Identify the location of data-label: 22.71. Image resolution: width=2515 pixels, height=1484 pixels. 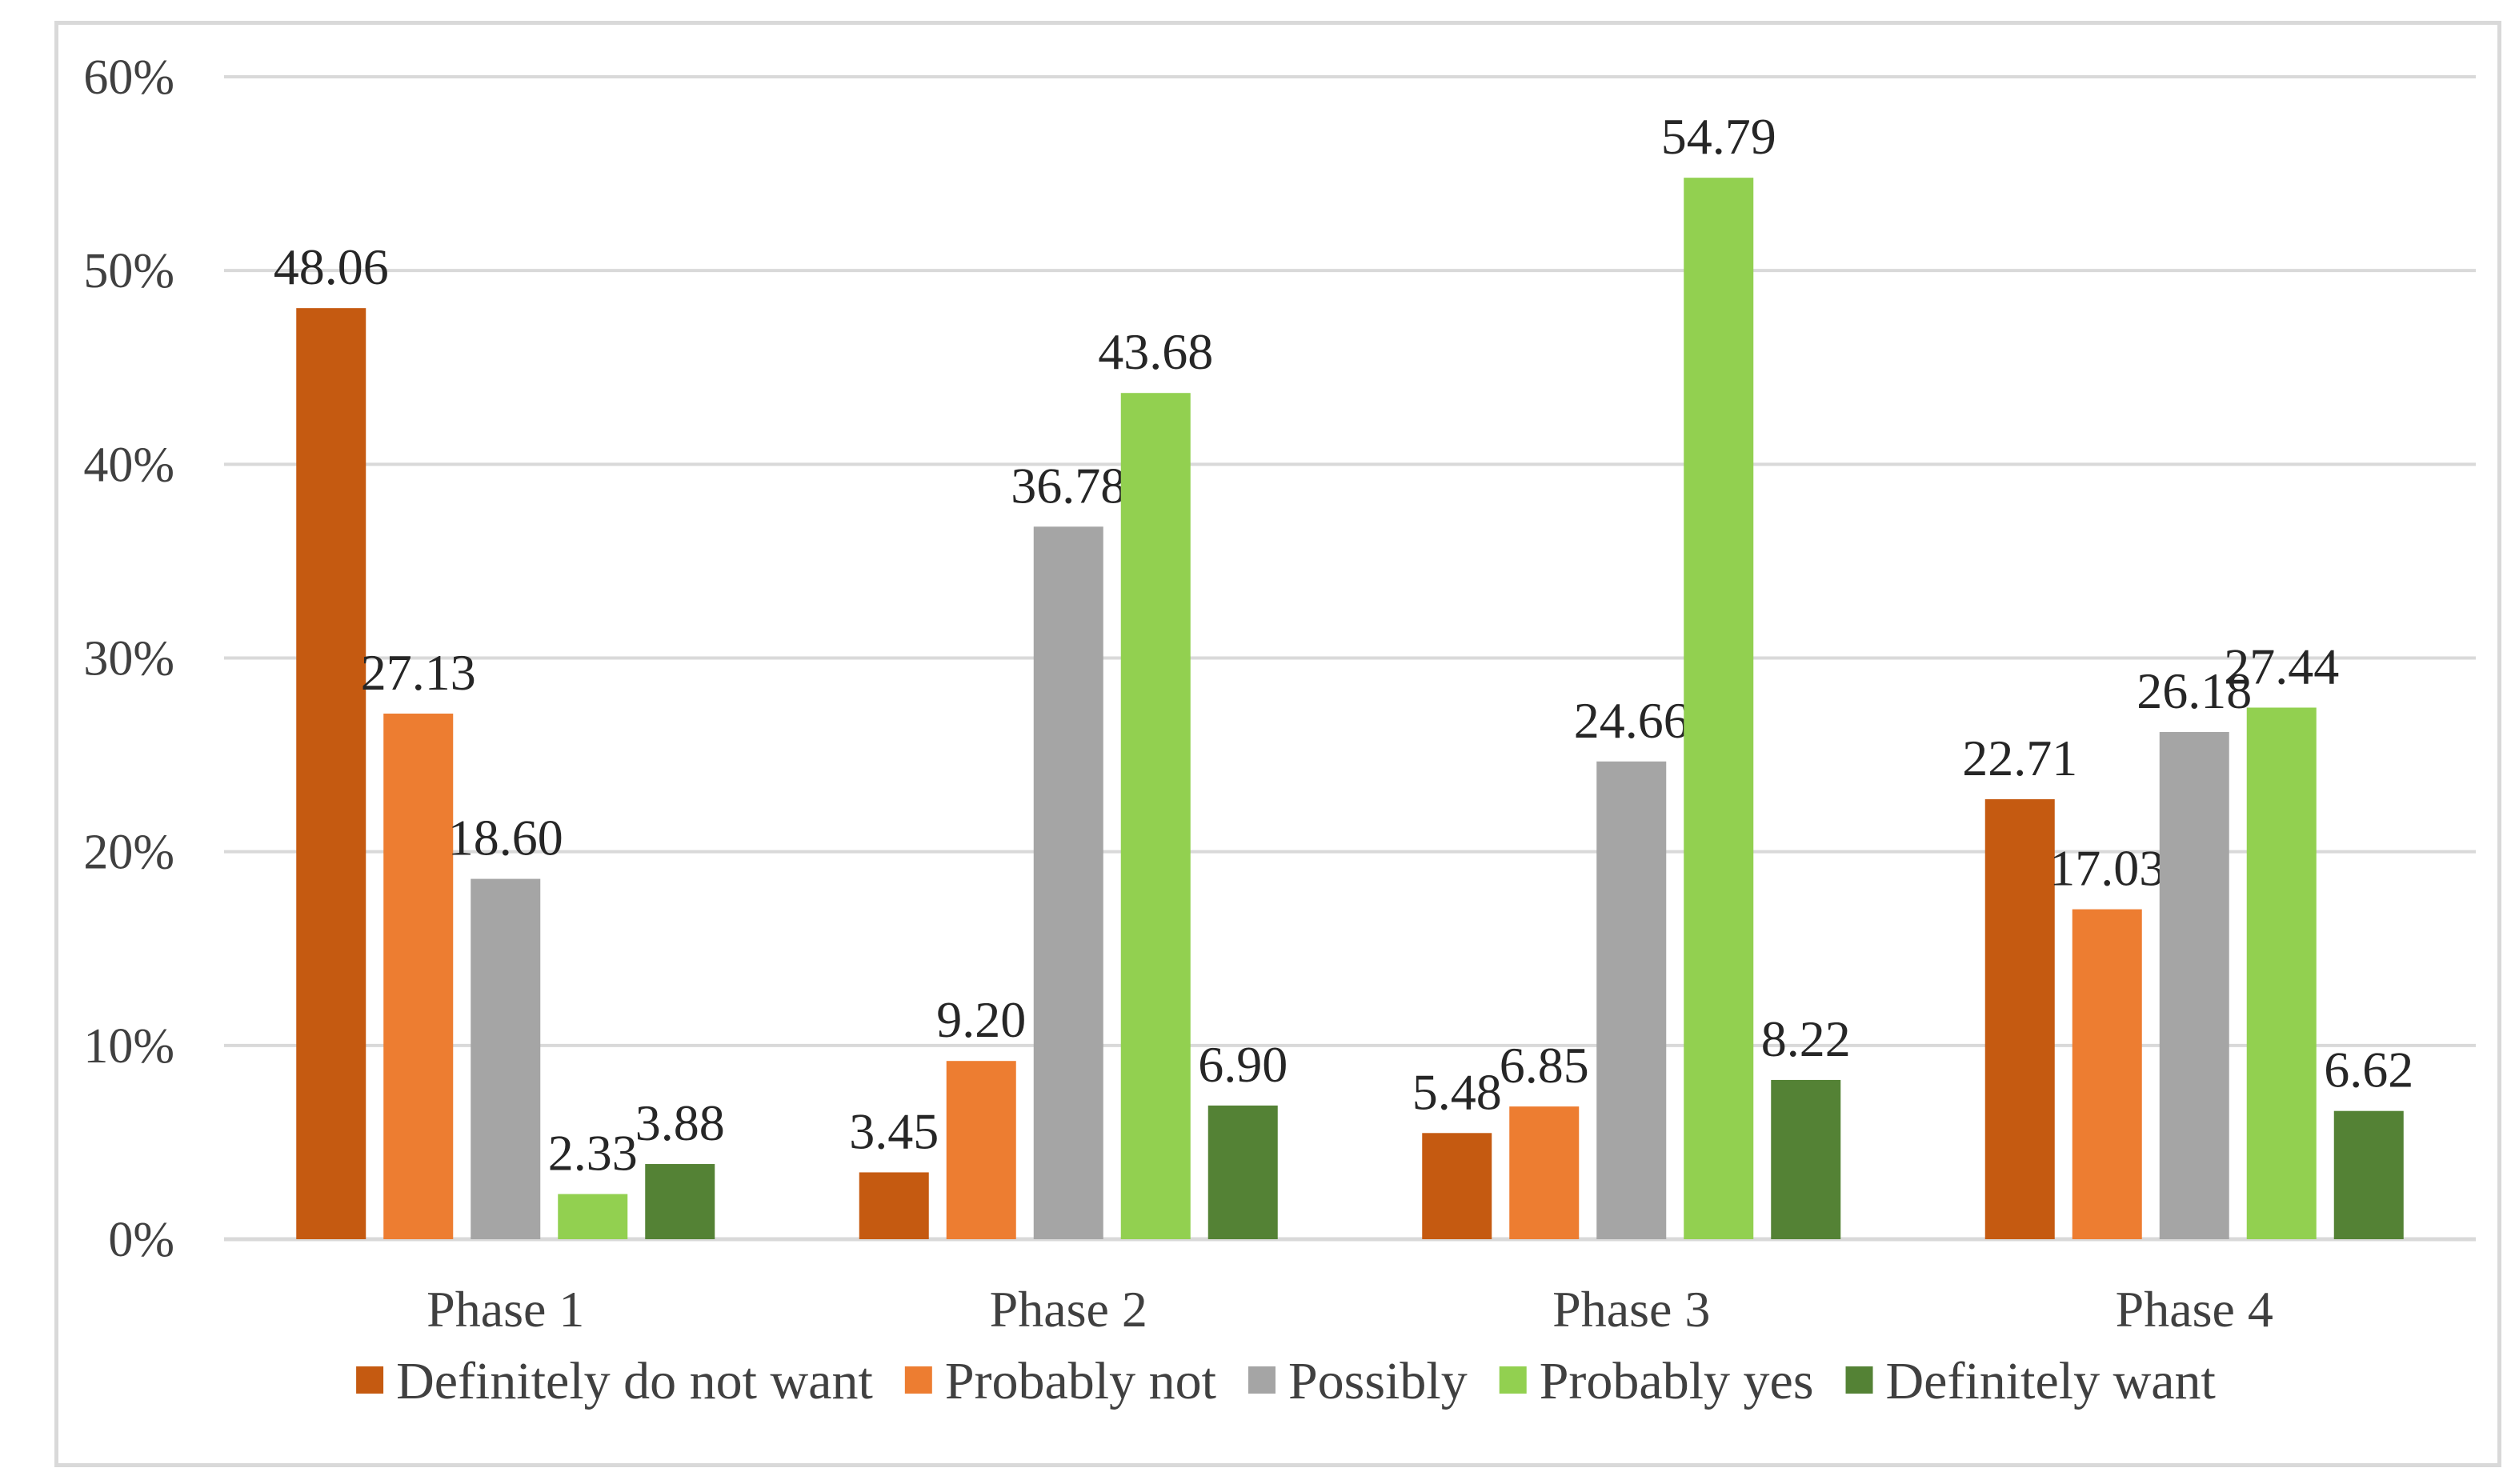
(2019, 758).